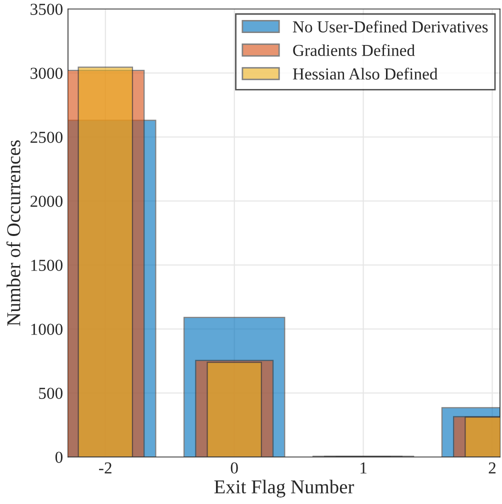  I want to click on y-tick-label: 1500, so click(47, 265).